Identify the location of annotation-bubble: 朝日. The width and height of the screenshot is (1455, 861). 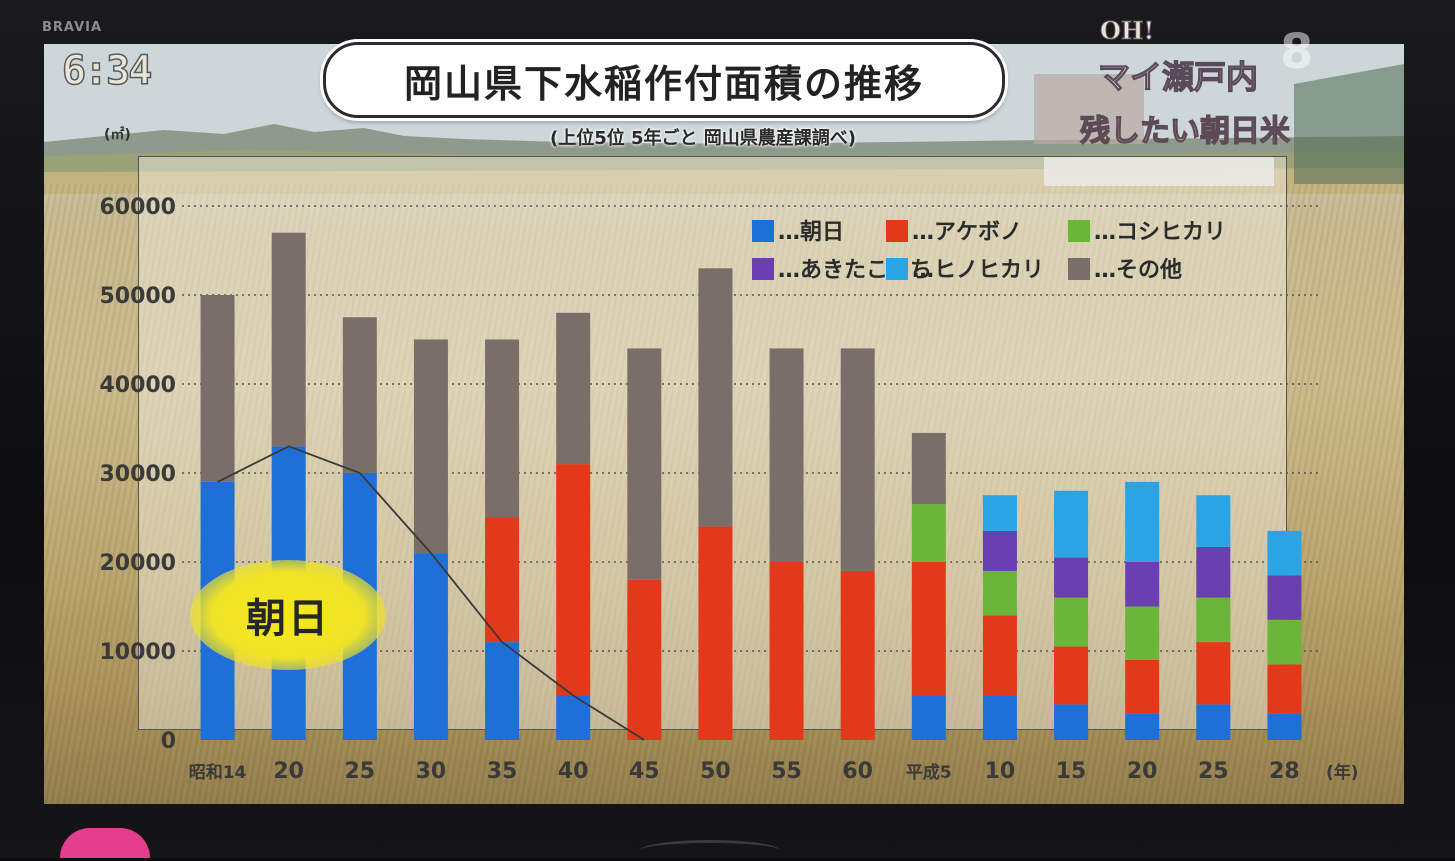
(288, 615).